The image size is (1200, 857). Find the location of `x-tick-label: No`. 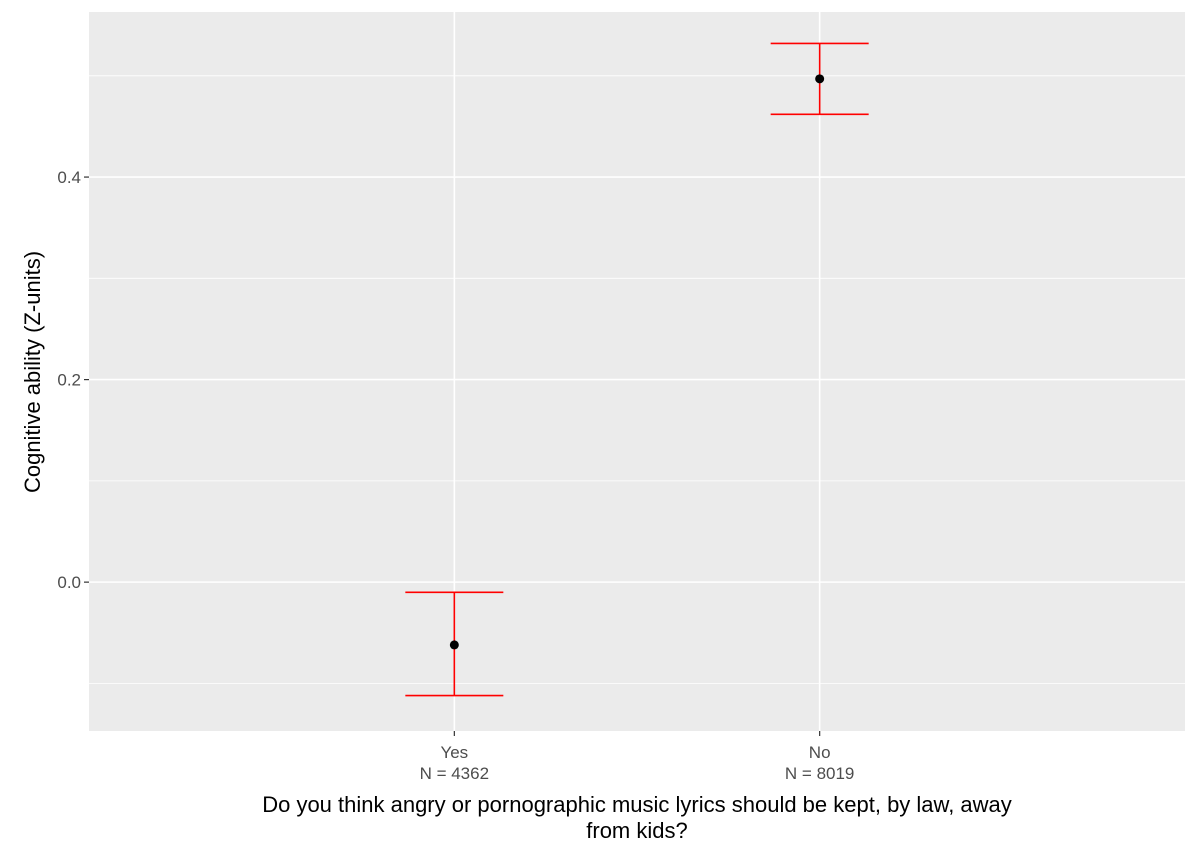

x-tick-label: No is located at coordinates (820, 752).